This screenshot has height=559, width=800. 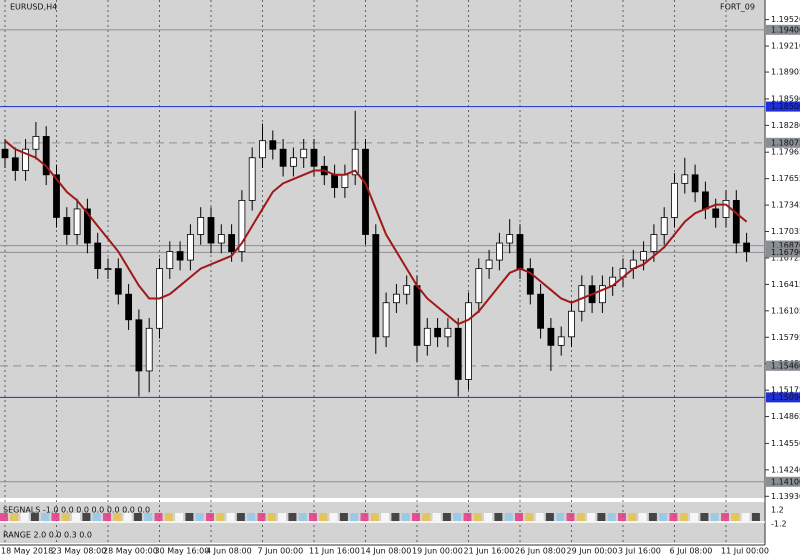 What do you see at coordinates (779, 524) in the screenshot?
I see `sub-y-tick-label: -1.2` at bounding box center [779, 524].